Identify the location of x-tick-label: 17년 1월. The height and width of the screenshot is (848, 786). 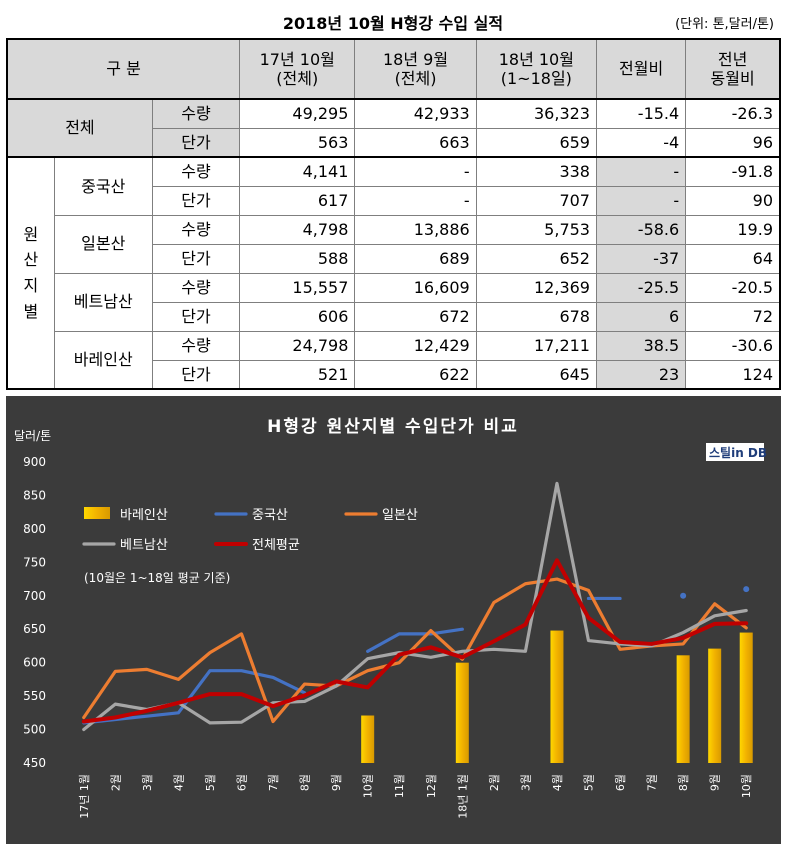
(84, 796).